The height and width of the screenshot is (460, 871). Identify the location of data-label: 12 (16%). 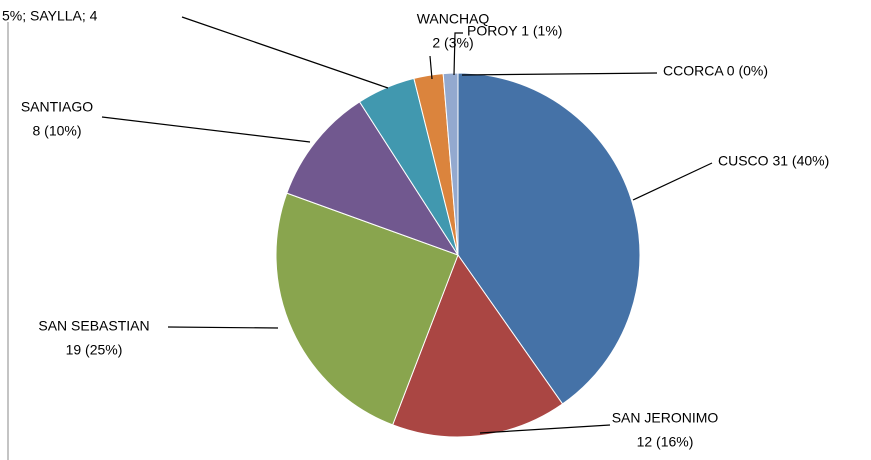
(665, 442).